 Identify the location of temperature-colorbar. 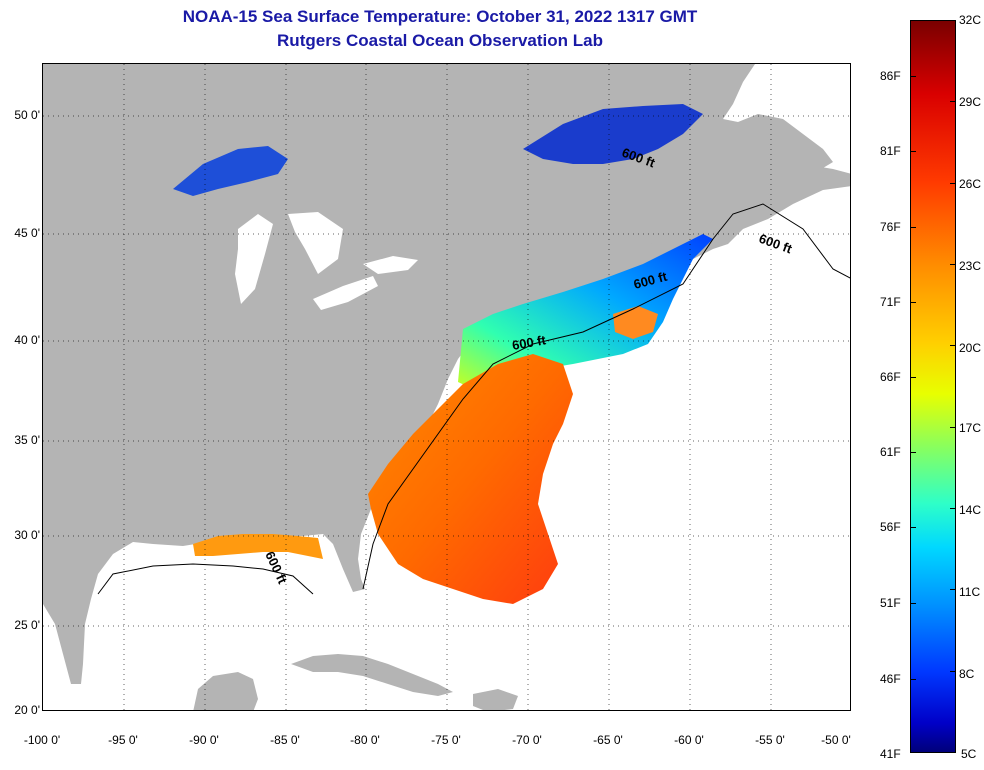
(933, 386).